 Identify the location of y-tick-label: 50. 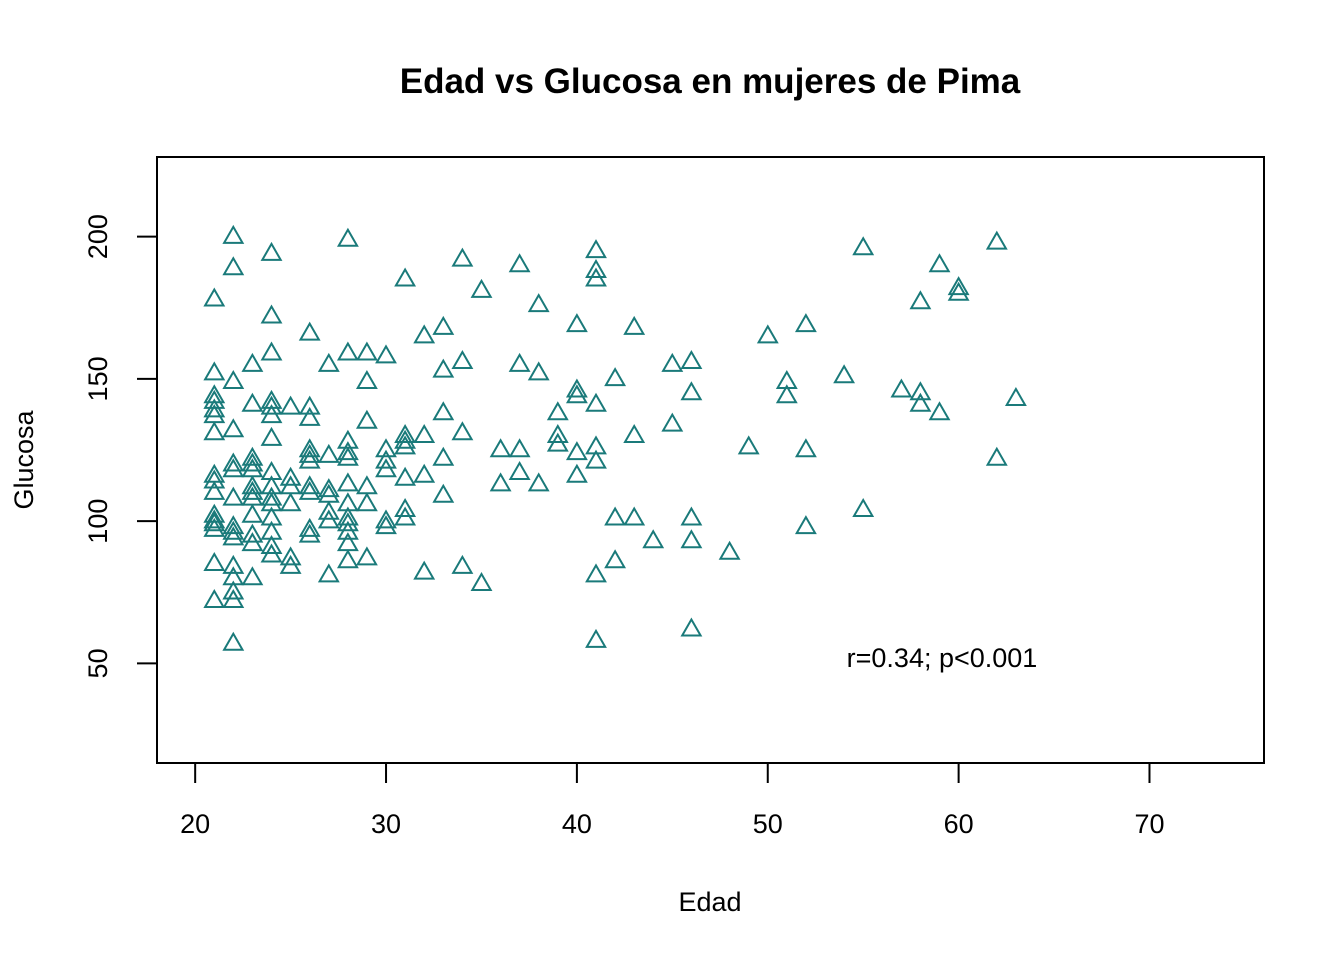
(98, 663).